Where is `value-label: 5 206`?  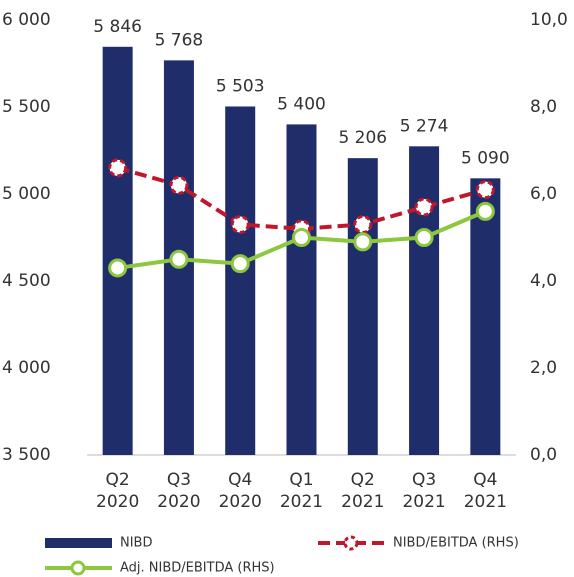 value-label: 5 206 is located at coordinates (362, 138).